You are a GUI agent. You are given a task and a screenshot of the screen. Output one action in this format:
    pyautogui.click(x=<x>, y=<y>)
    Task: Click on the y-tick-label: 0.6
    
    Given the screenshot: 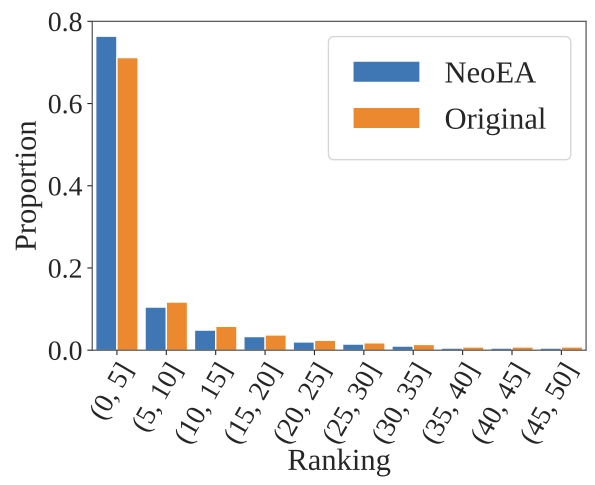 What is the action you would take?
    pyautogui.click(x=65, y=104)
    